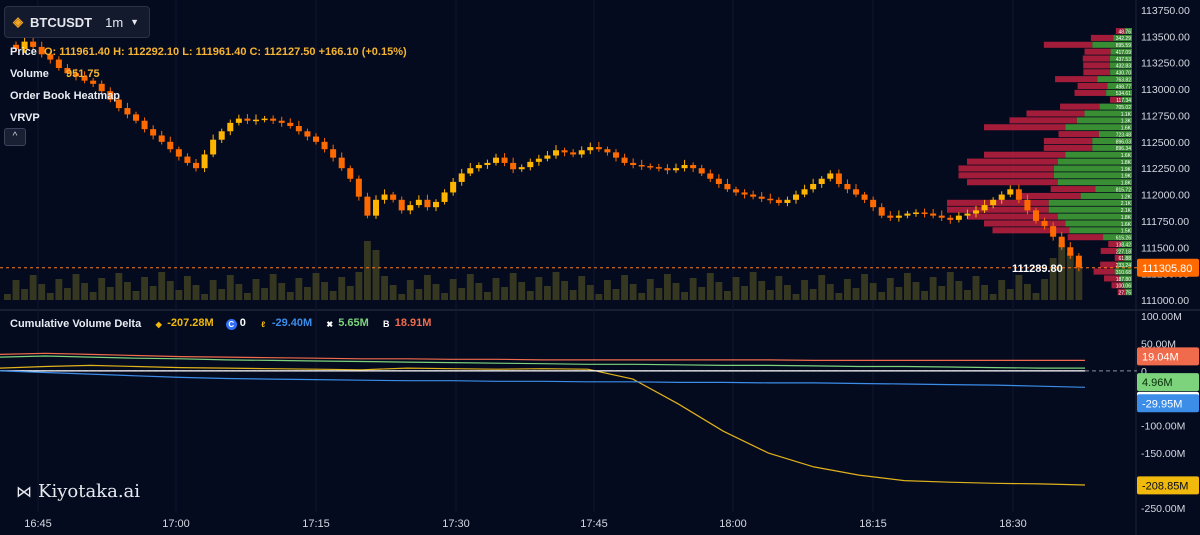 This screenshot has height=535, width=1200. I want to click on cvd-item-binance: ◆ -207.28M, so click(183, 323).